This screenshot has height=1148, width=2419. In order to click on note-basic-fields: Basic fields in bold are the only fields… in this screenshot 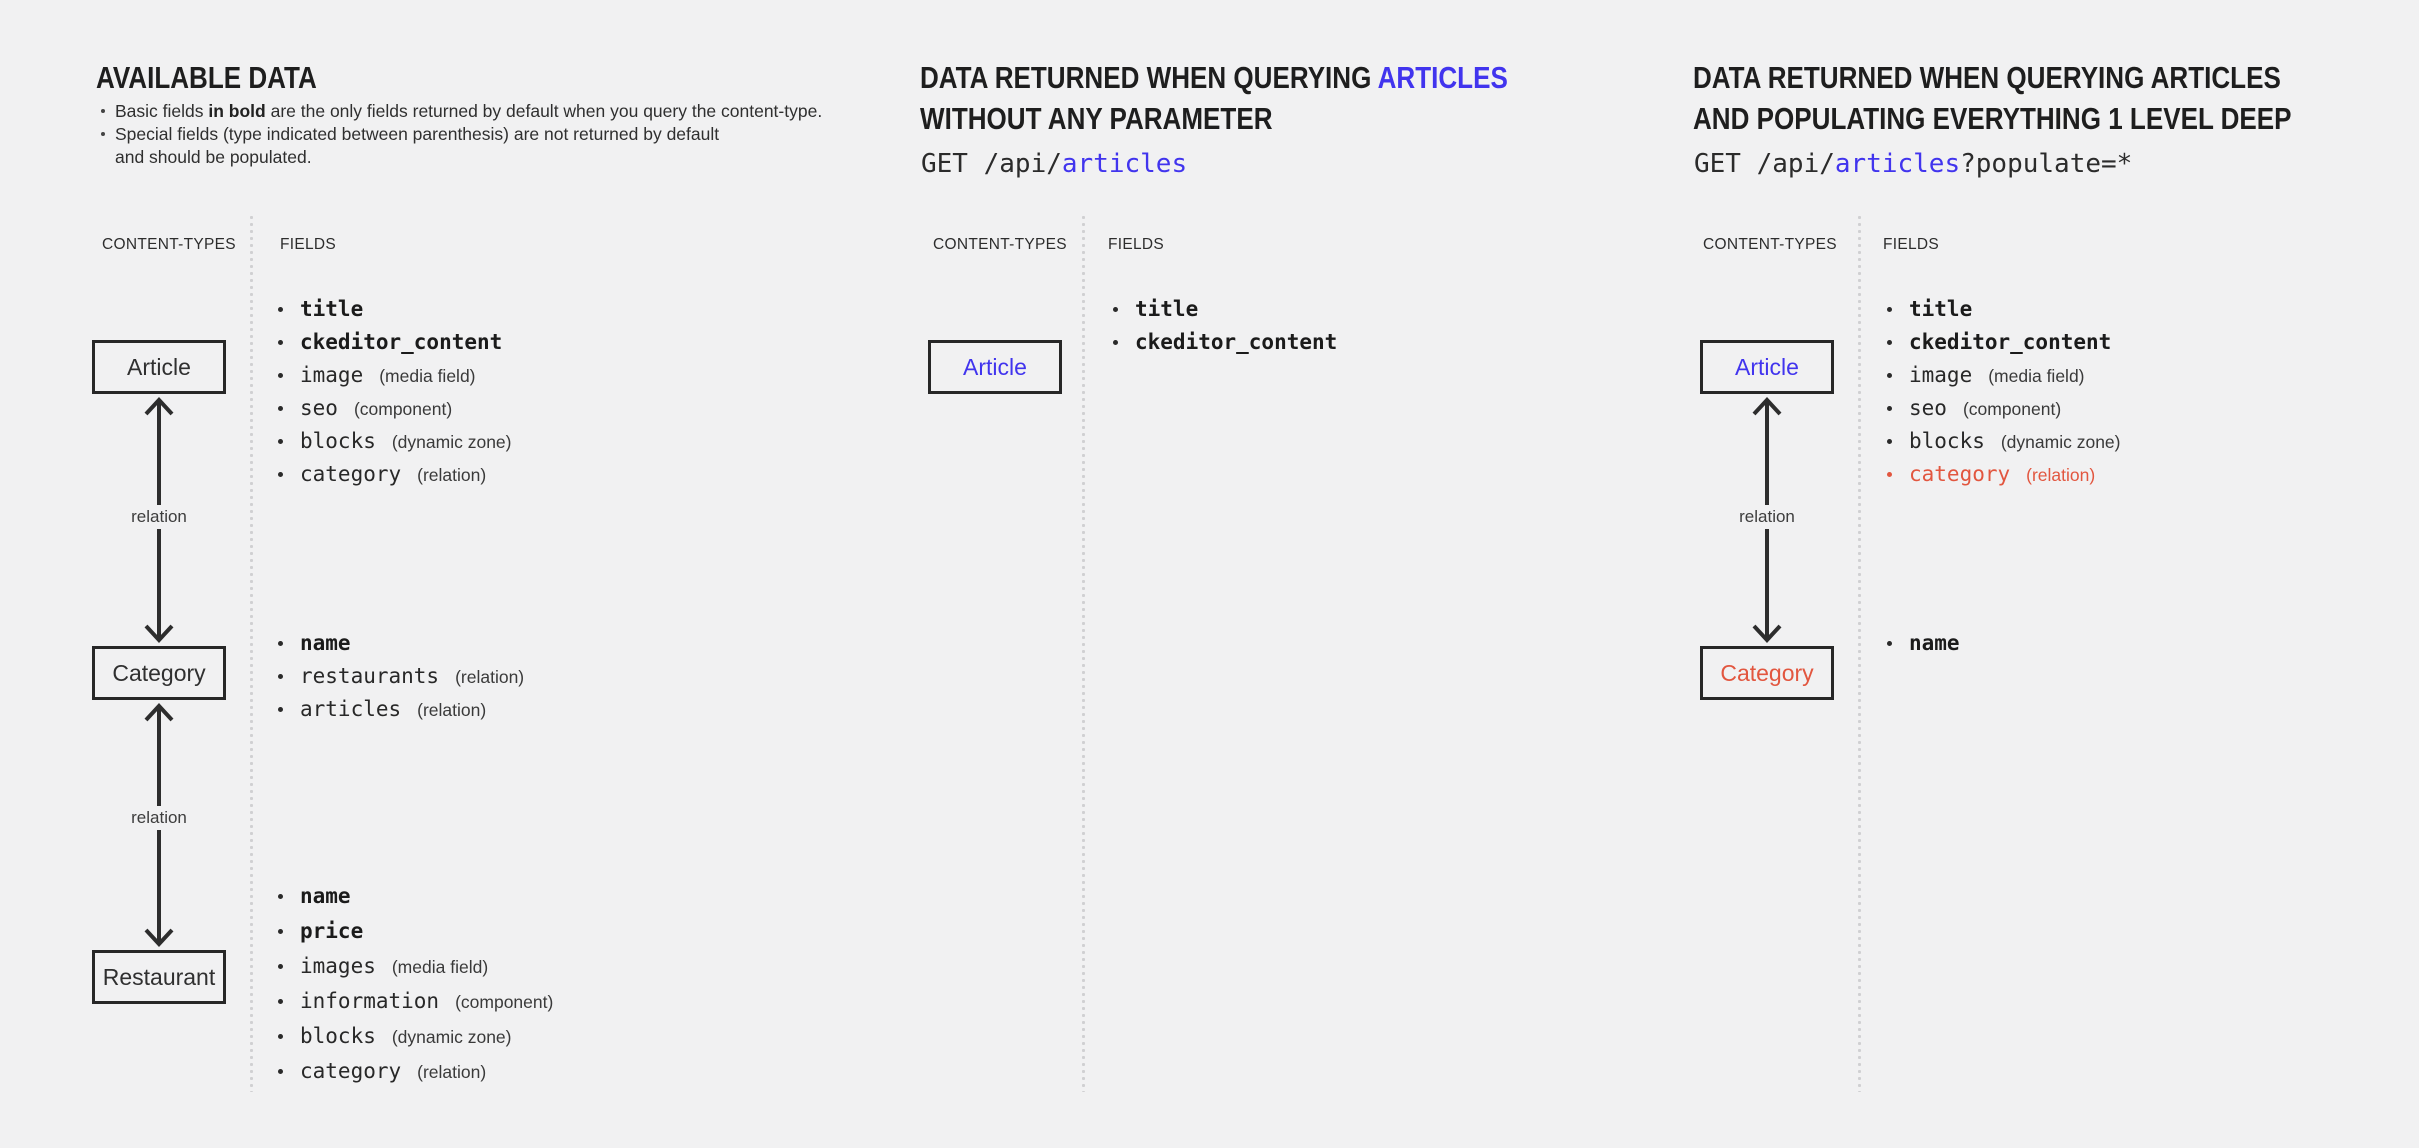, I will do `click(501, 111)`.